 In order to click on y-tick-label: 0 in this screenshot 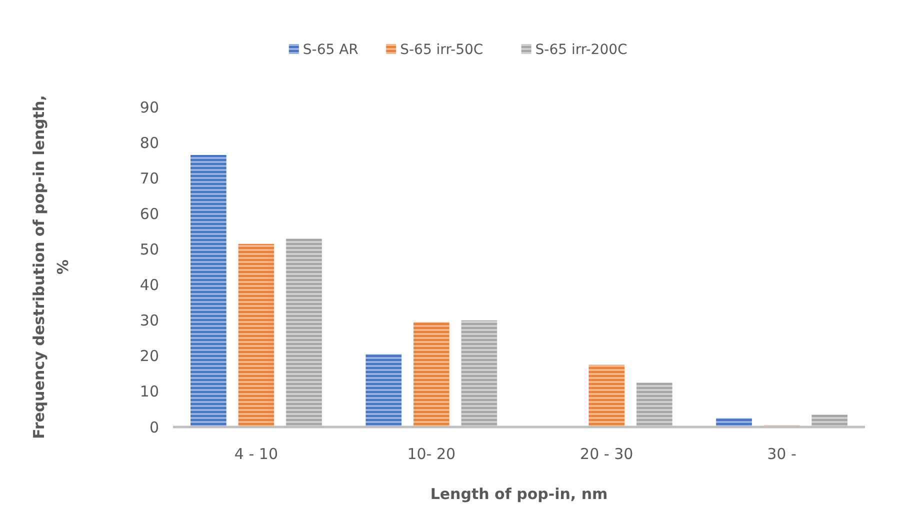, I will do `click(154, 427)`.